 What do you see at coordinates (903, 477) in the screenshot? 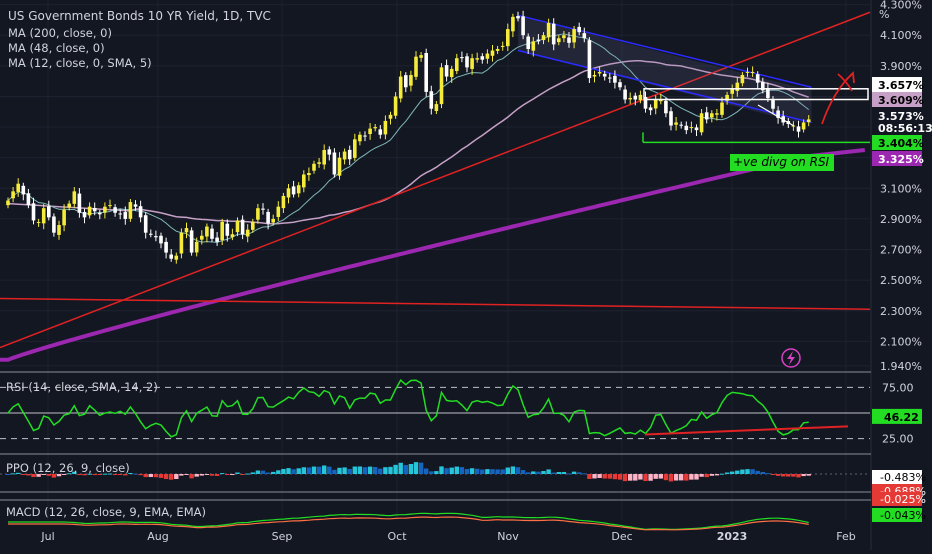
I see `ppo-value-label: -0.483%` at bounding box center [903, 477].